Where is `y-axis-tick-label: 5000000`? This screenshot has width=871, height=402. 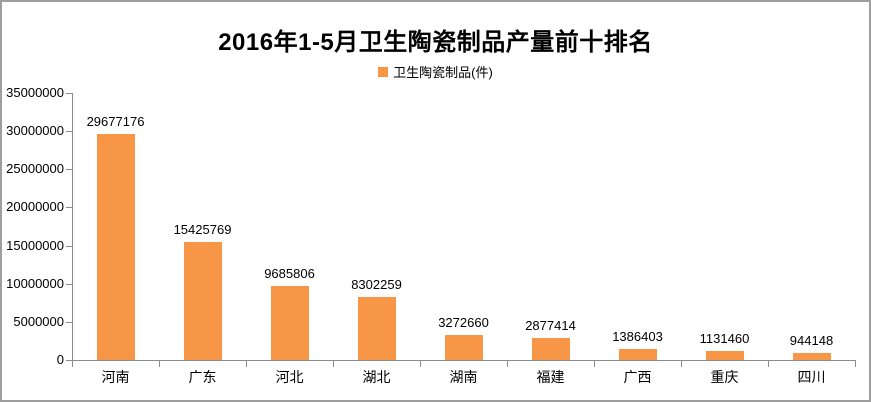
y-axis-tick-label: 5000000 is located at coordinates (38, 321).